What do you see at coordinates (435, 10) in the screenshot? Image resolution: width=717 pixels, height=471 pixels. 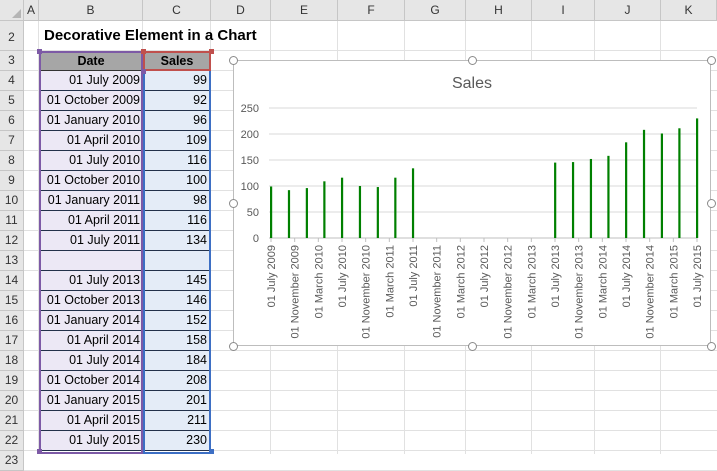 I see `column-header-g: G` at bounding box center [435, 10].